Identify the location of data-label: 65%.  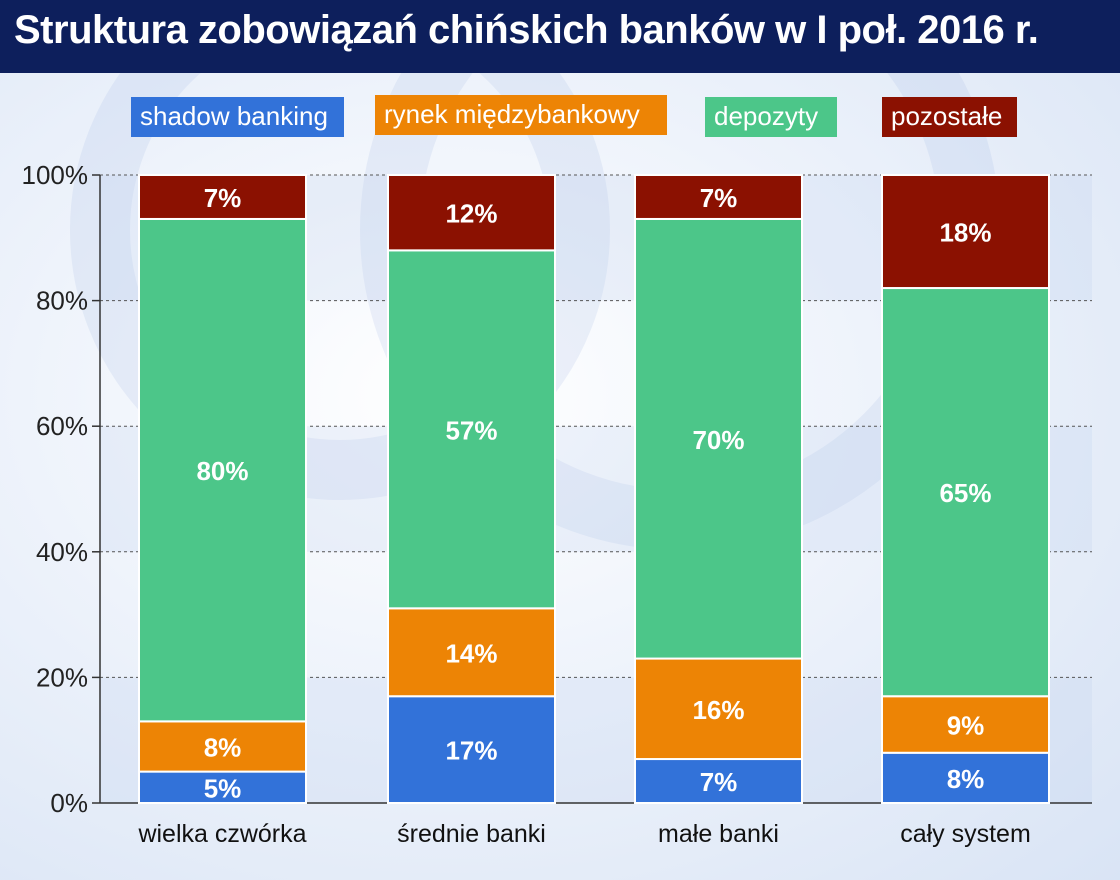
(965, 493).